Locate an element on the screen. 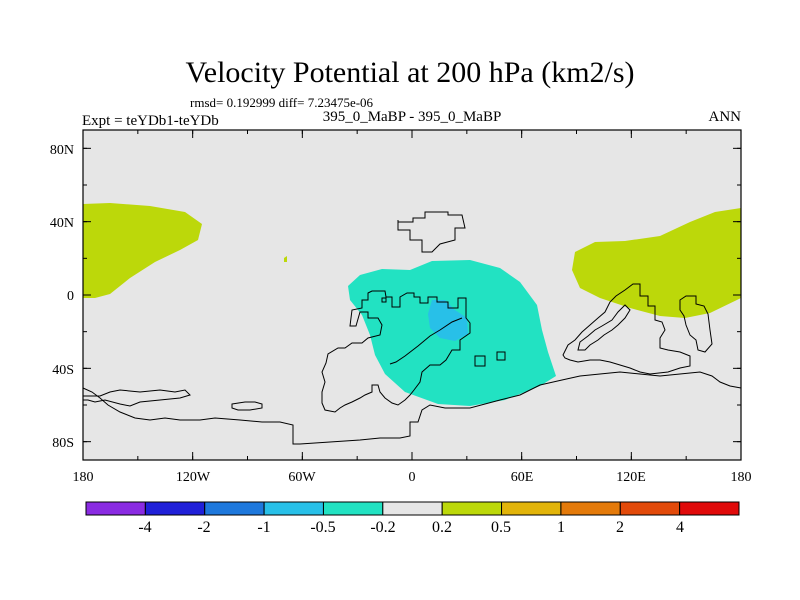 The image size is (800, 600). positive-region-west is located at coordinates (142, 250).